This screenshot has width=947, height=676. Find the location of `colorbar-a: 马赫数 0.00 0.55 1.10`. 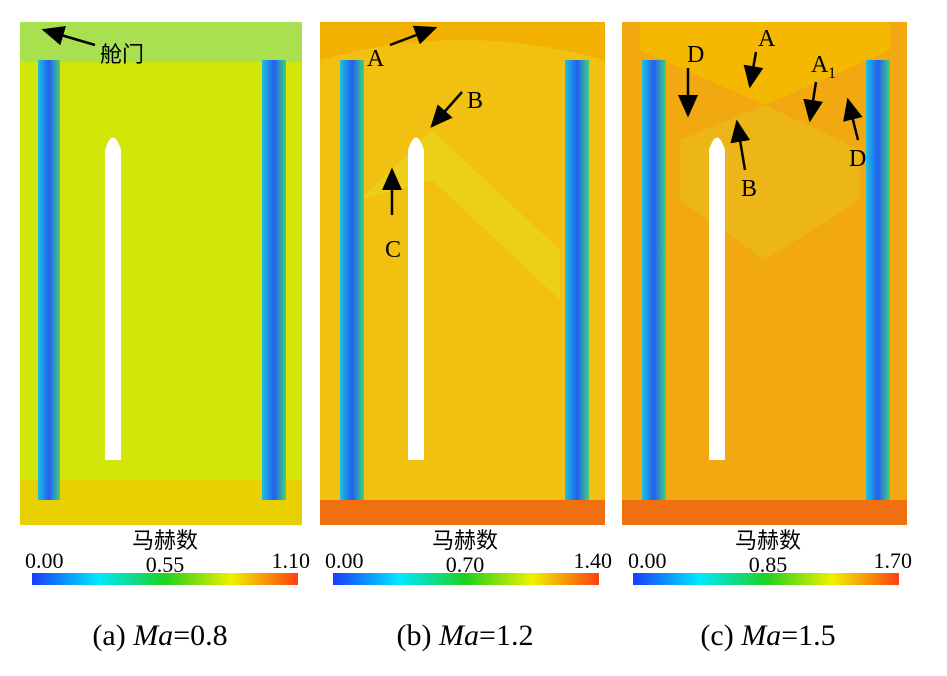

colorbar-a: 马赫数 0.00 0.55 1.10 is located at coordinates (167, 557).